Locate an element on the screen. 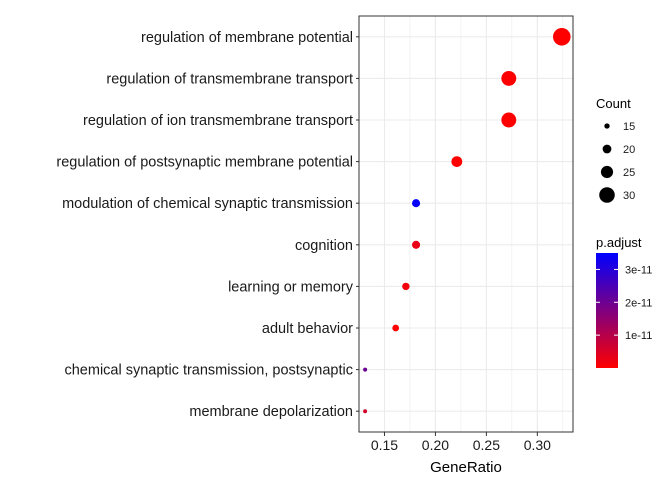  legend-count-title: Count is located at coordinates (613, 103).